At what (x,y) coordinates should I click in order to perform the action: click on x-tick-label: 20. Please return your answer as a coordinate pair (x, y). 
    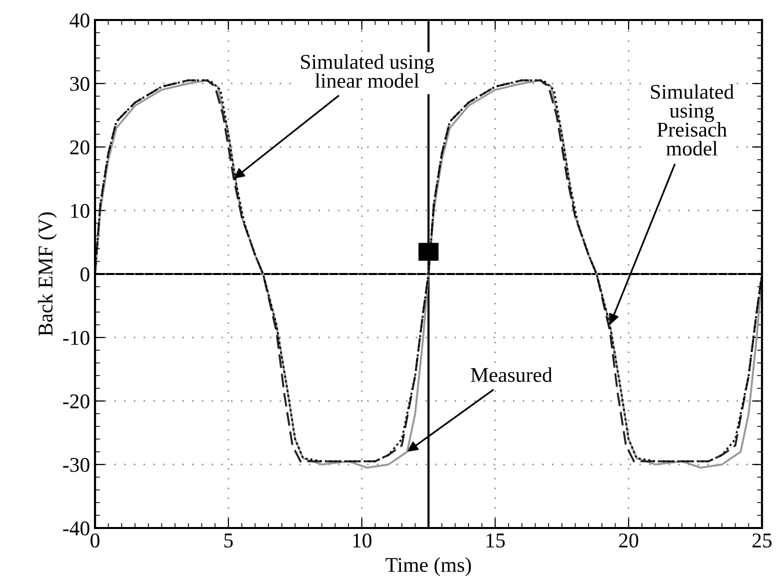
    Looking at the image, I should click on (628, 540).